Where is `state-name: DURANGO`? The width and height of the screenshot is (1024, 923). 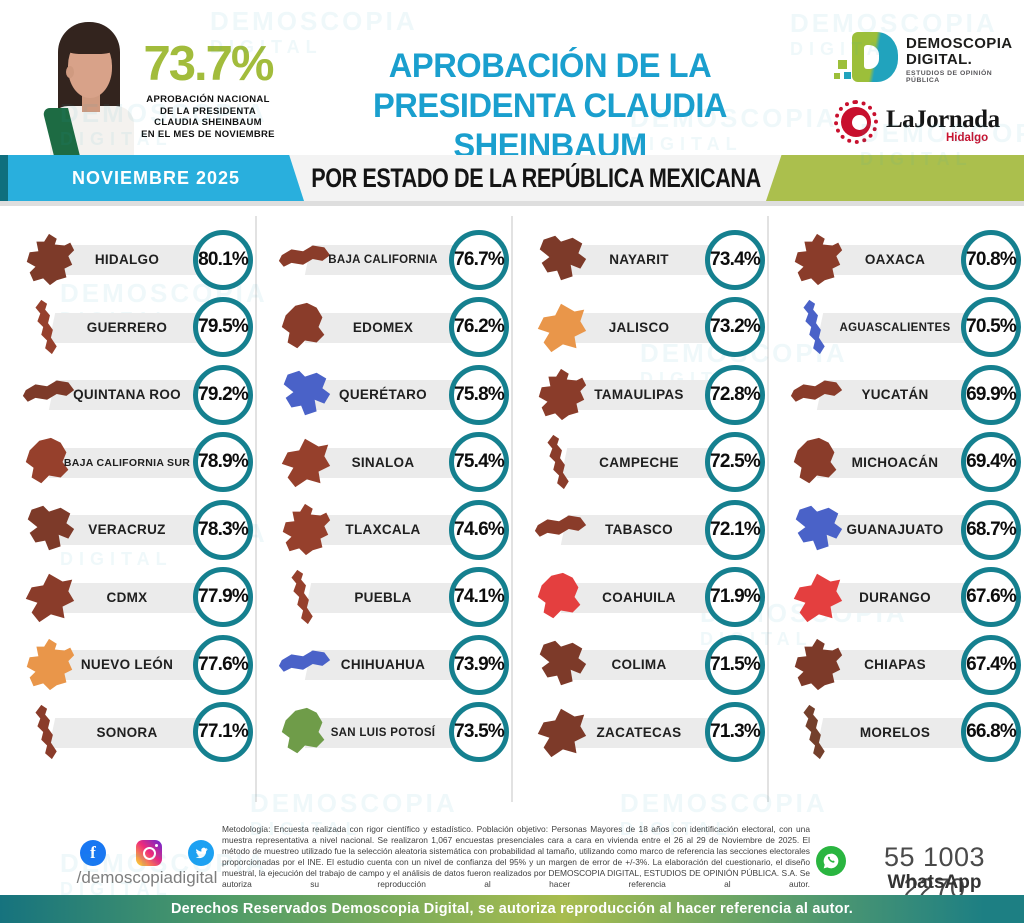
state-name: DURANGO is located at coordinates (895, 597).